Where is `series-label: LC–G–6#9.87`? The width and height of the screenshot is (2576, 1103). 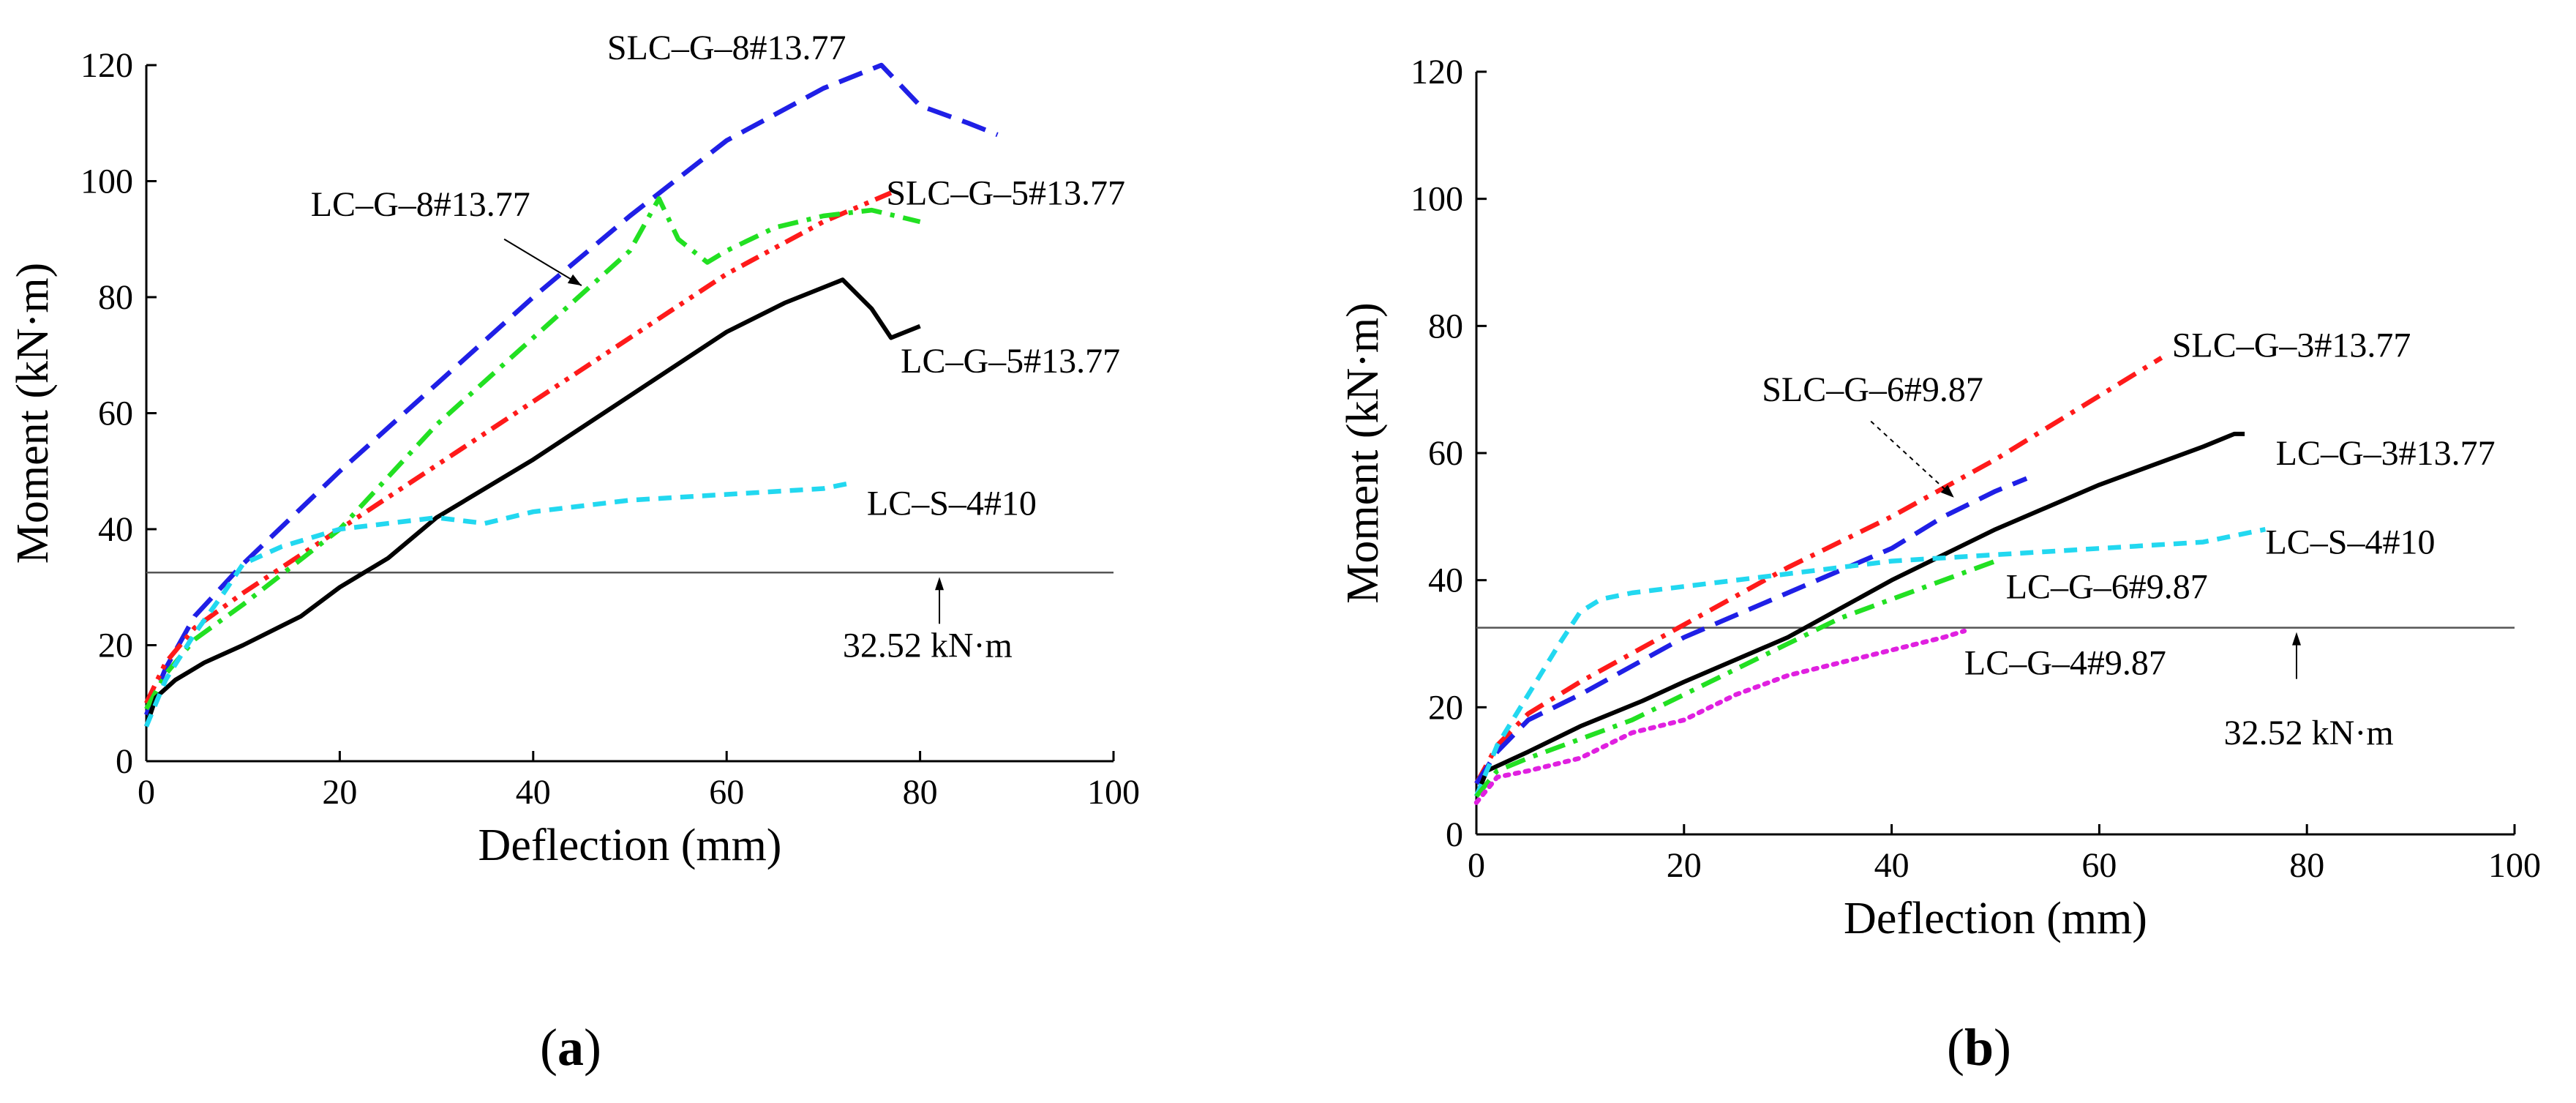 series-label: LC–G–6#9.87 is located at coordinates (2107, 586).